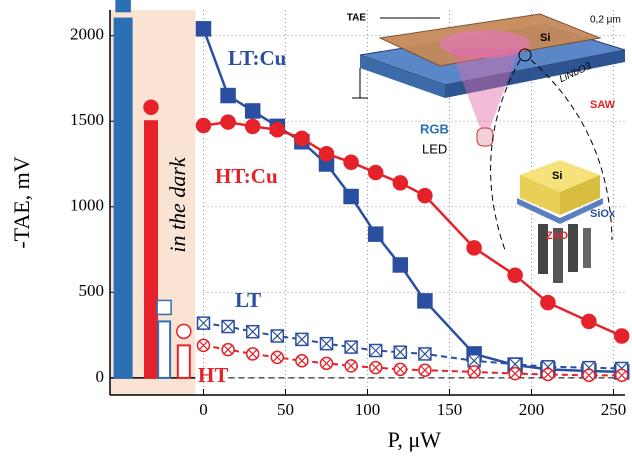  Describe the element at coordinates (551, 155) in the screenshot. I see `zoom-lines` at that location.